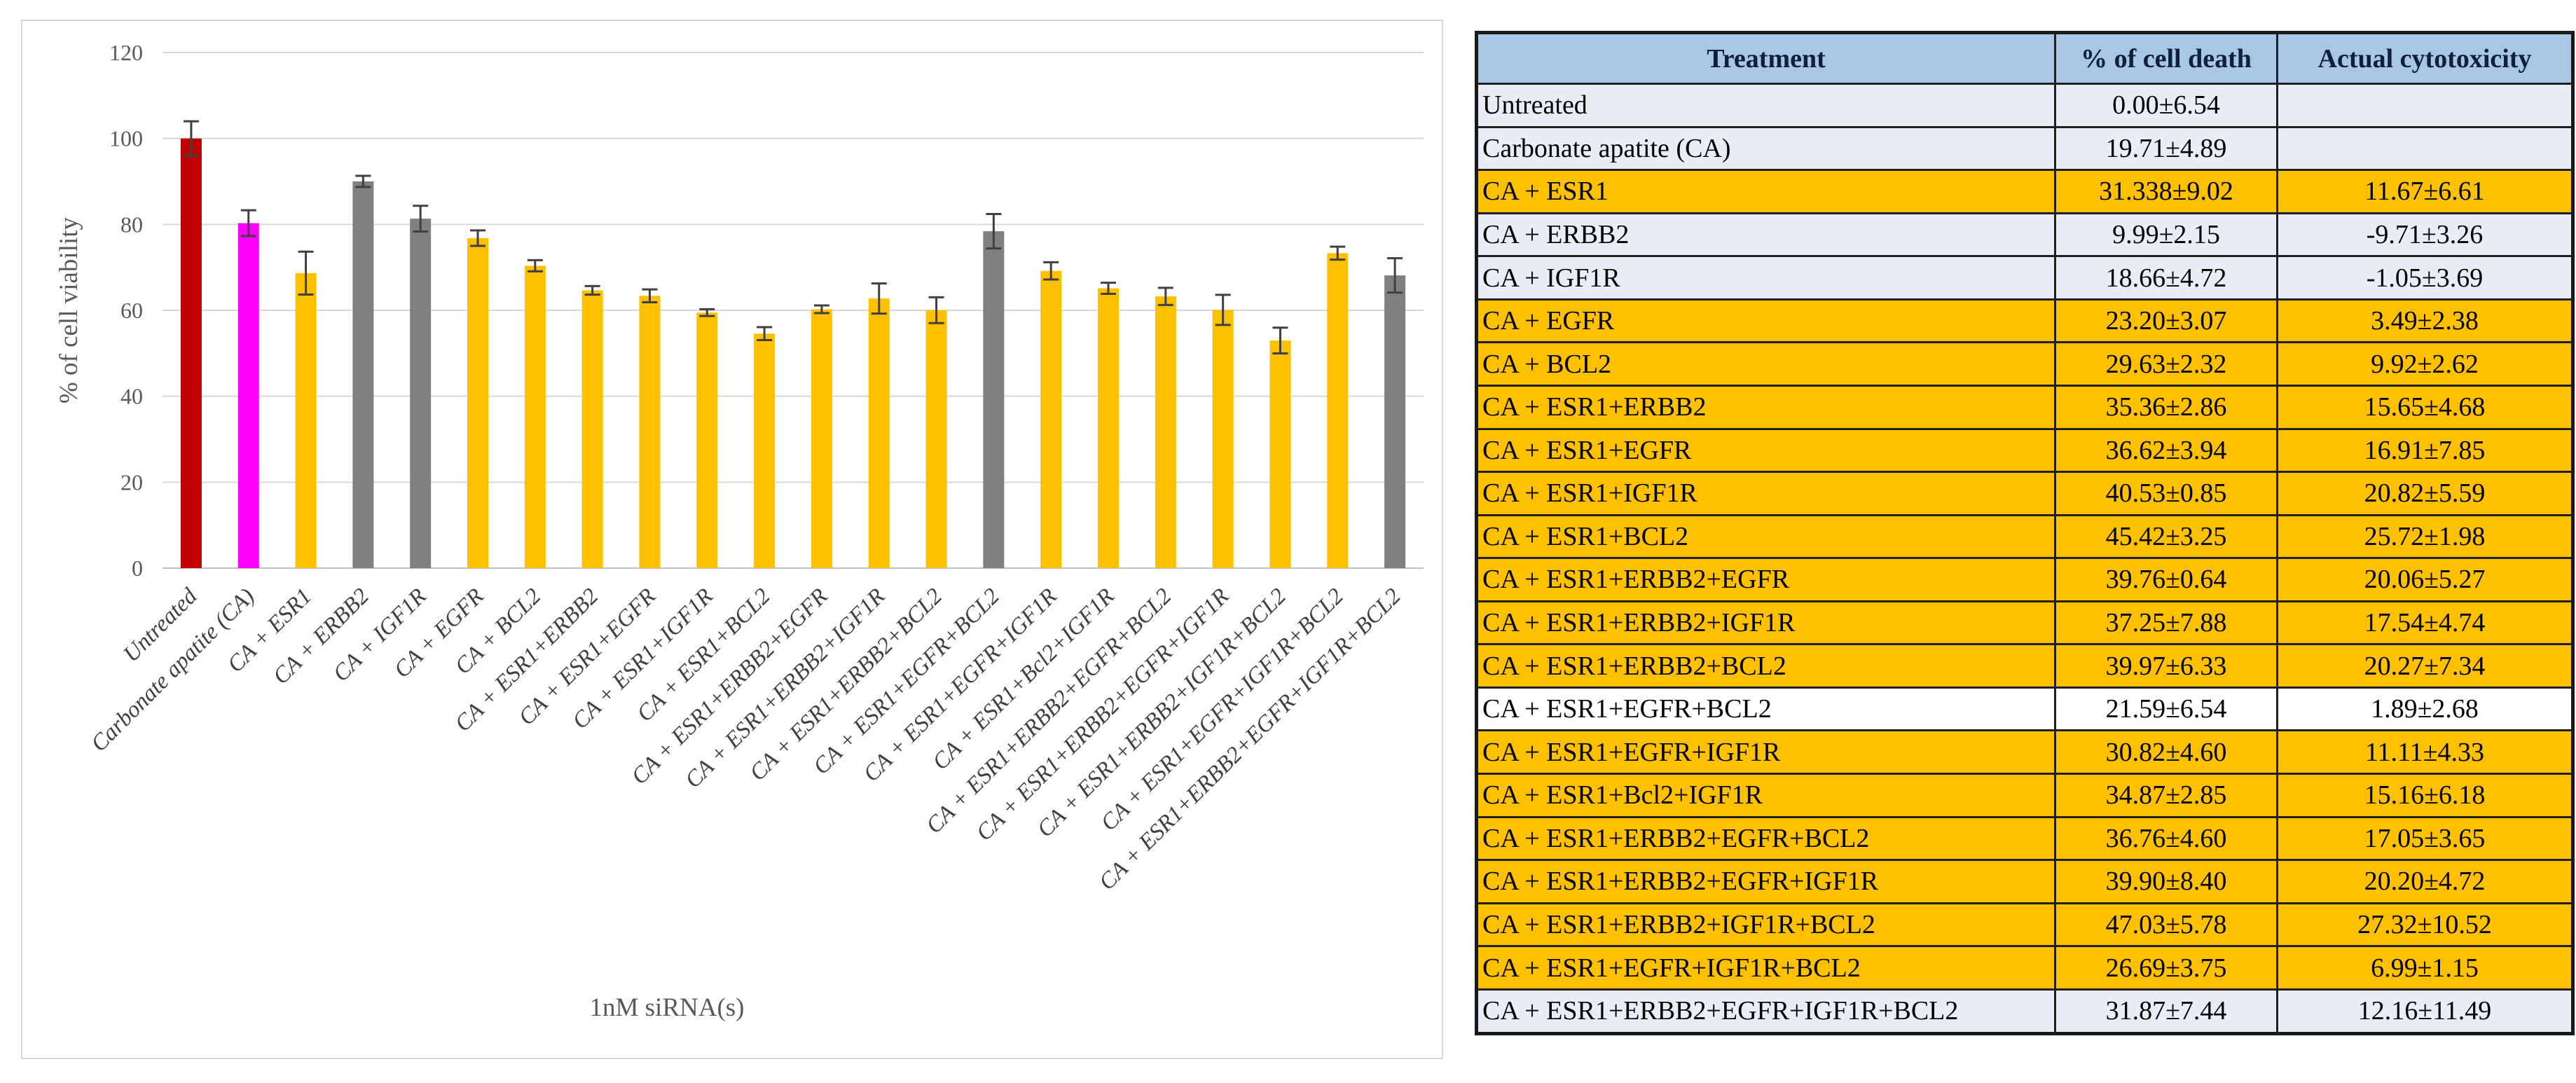  I want to click on table-row: CA + ESR1+ERBB2 35.36±2.86 15.65±4.68, so click(2024, 407).